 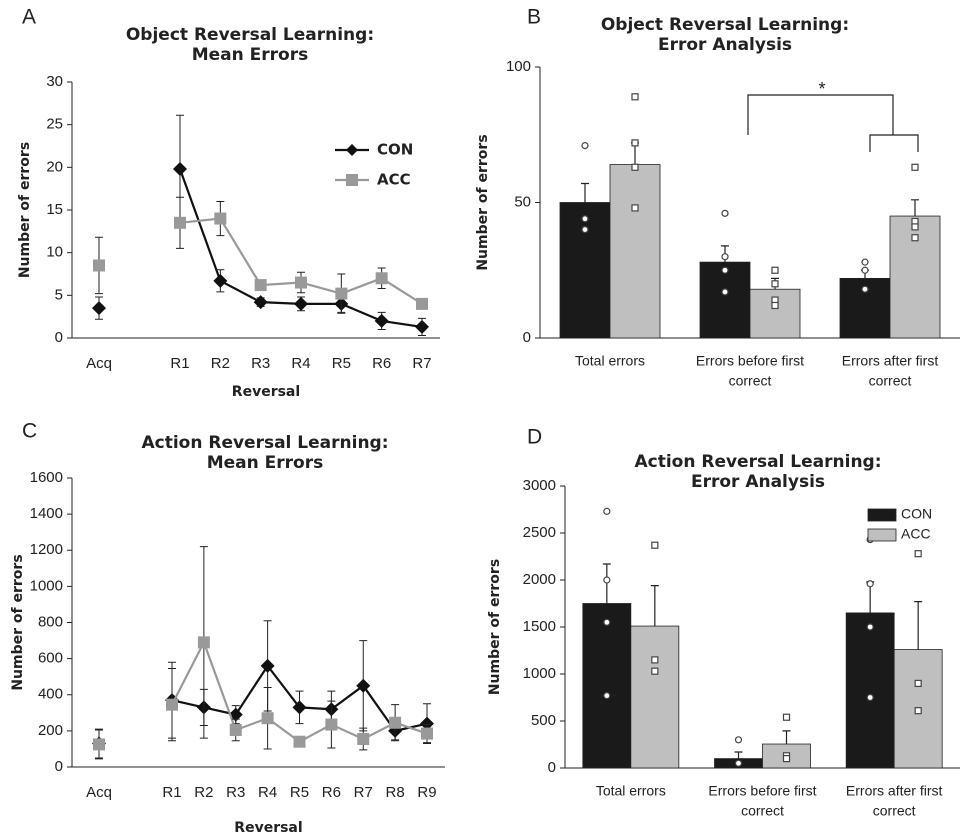 I want to click on panel-label: C, so click(x=29, y=431).